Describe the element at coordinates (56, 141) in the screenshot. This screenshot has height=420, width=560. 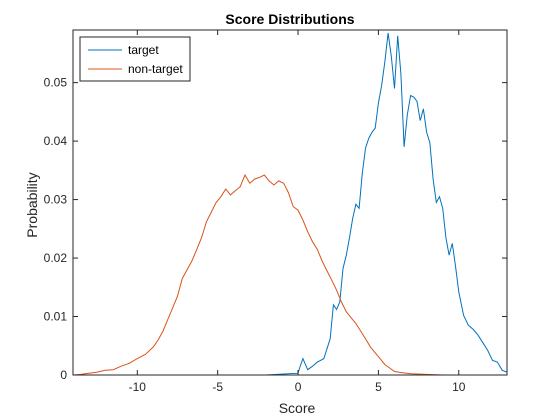
I see `y-tick-label: 0.04` at that location.